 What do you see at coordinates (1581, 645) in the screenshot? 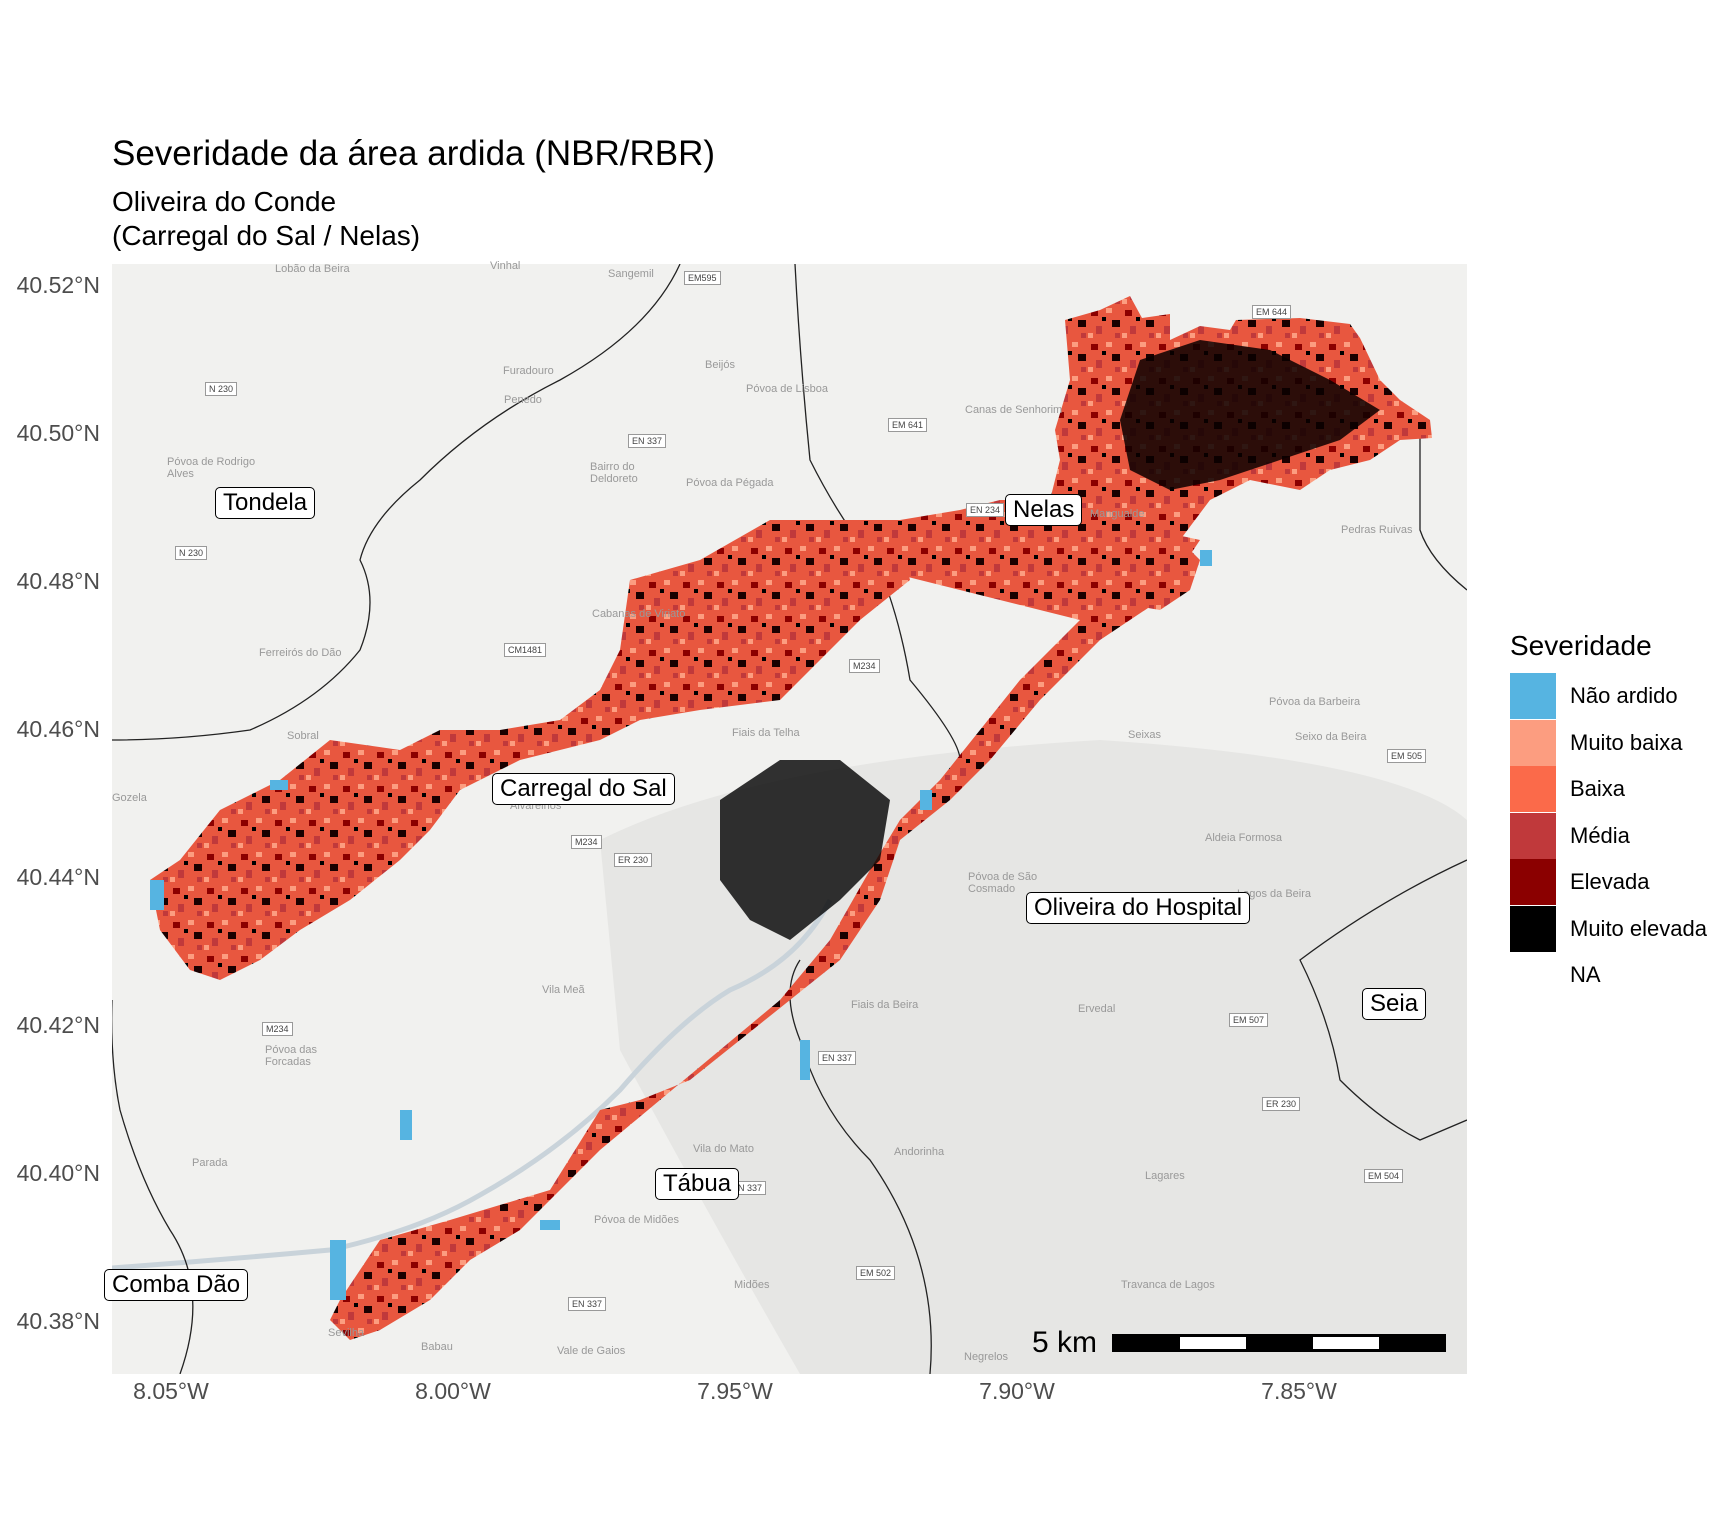
I see `legend-title: Severidade` at bounding box center [1581, 645].